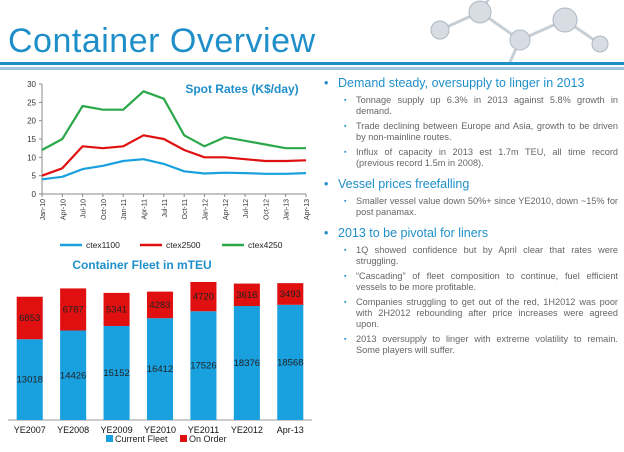  I want to click on y-tick-label: 0, so click(34, 194).